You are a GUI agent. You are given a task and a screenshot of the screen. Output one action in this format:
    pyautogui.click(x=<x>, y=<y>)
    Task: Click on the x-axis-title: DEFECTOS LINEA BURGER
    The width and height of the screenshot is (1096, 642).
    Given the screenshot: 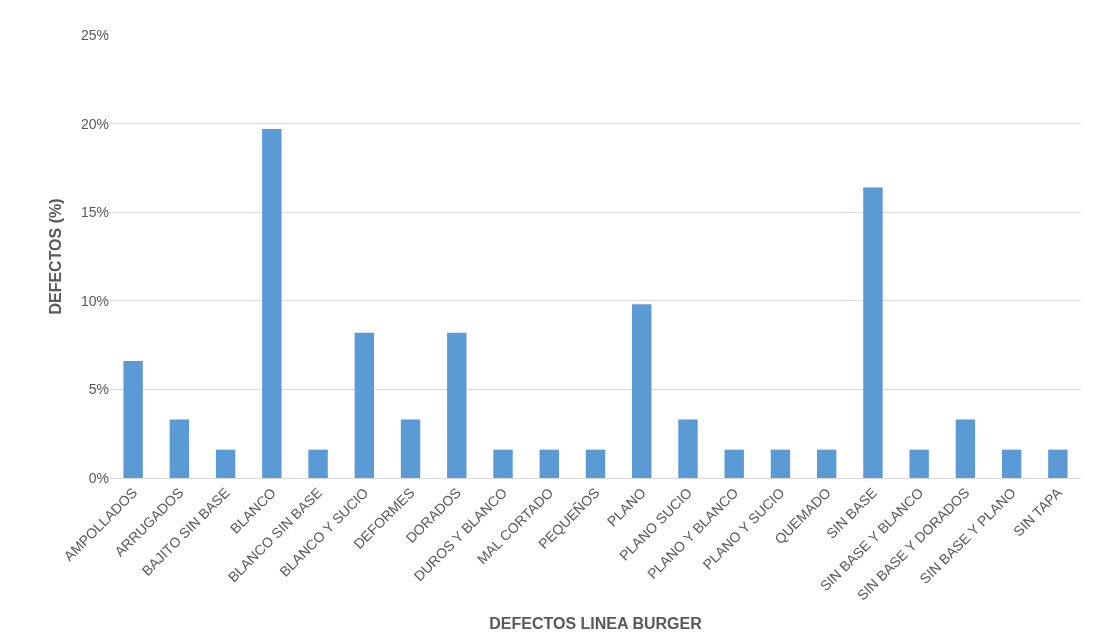 What is the action you would take?
    pyautogui.click(x=596, y=624)
    